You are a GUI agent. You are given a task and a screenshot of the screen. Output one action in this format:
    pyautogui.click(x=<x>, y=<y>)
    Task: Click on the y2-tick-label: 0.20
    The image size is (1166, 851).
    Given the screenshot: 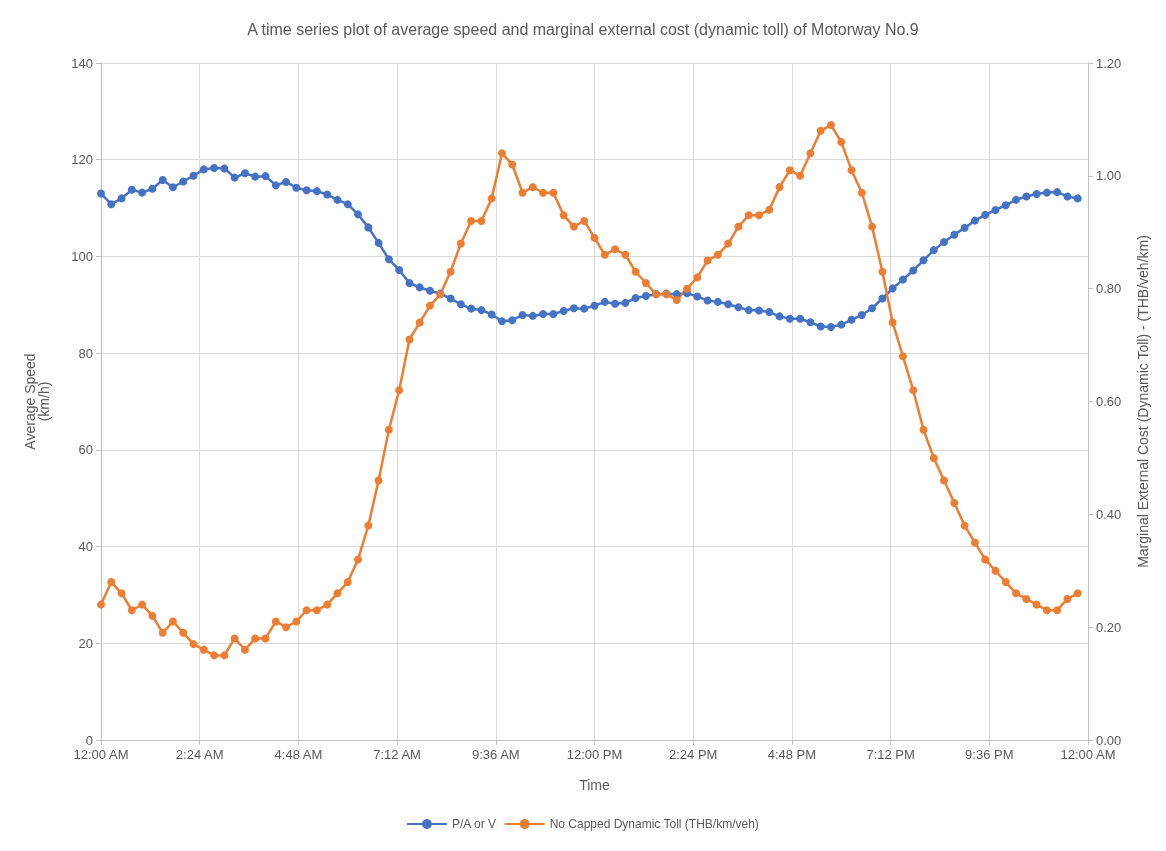 What is the action you would take?
    pyautogui.click(x=1109, y=627)
    